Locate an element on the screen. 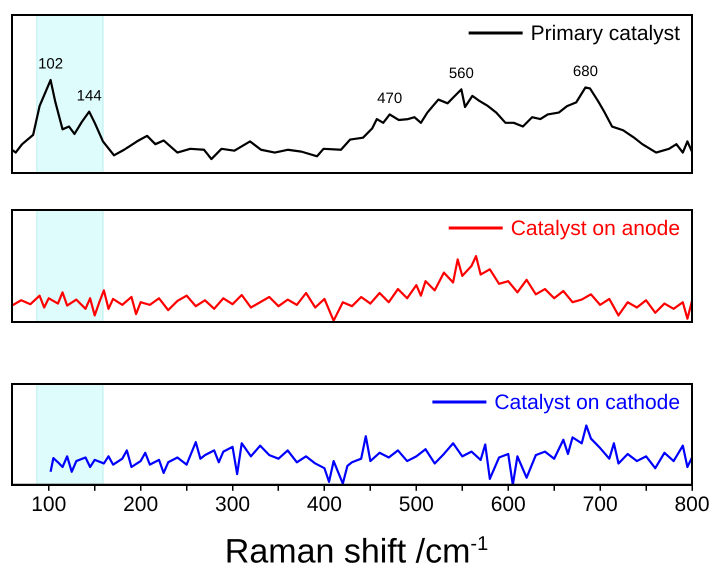  annotation: 560 is located at coordinates (461, 73).